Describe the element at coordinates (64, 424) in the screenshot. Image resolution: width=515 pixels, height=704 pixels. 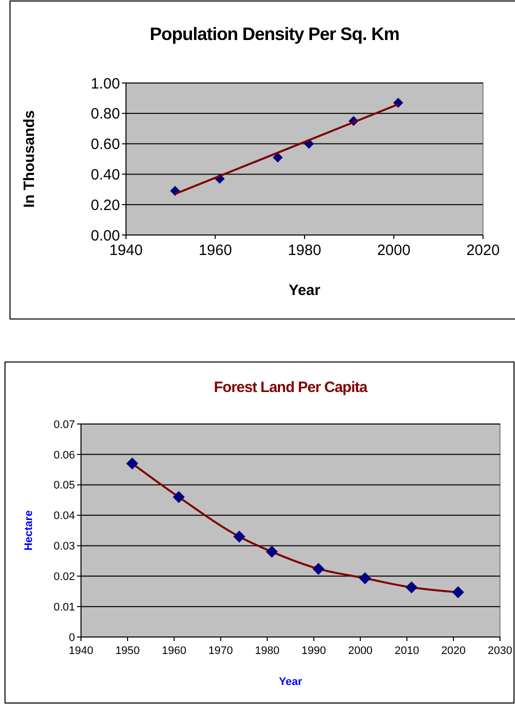
I see `y-tick-label: 0.07` at that location.